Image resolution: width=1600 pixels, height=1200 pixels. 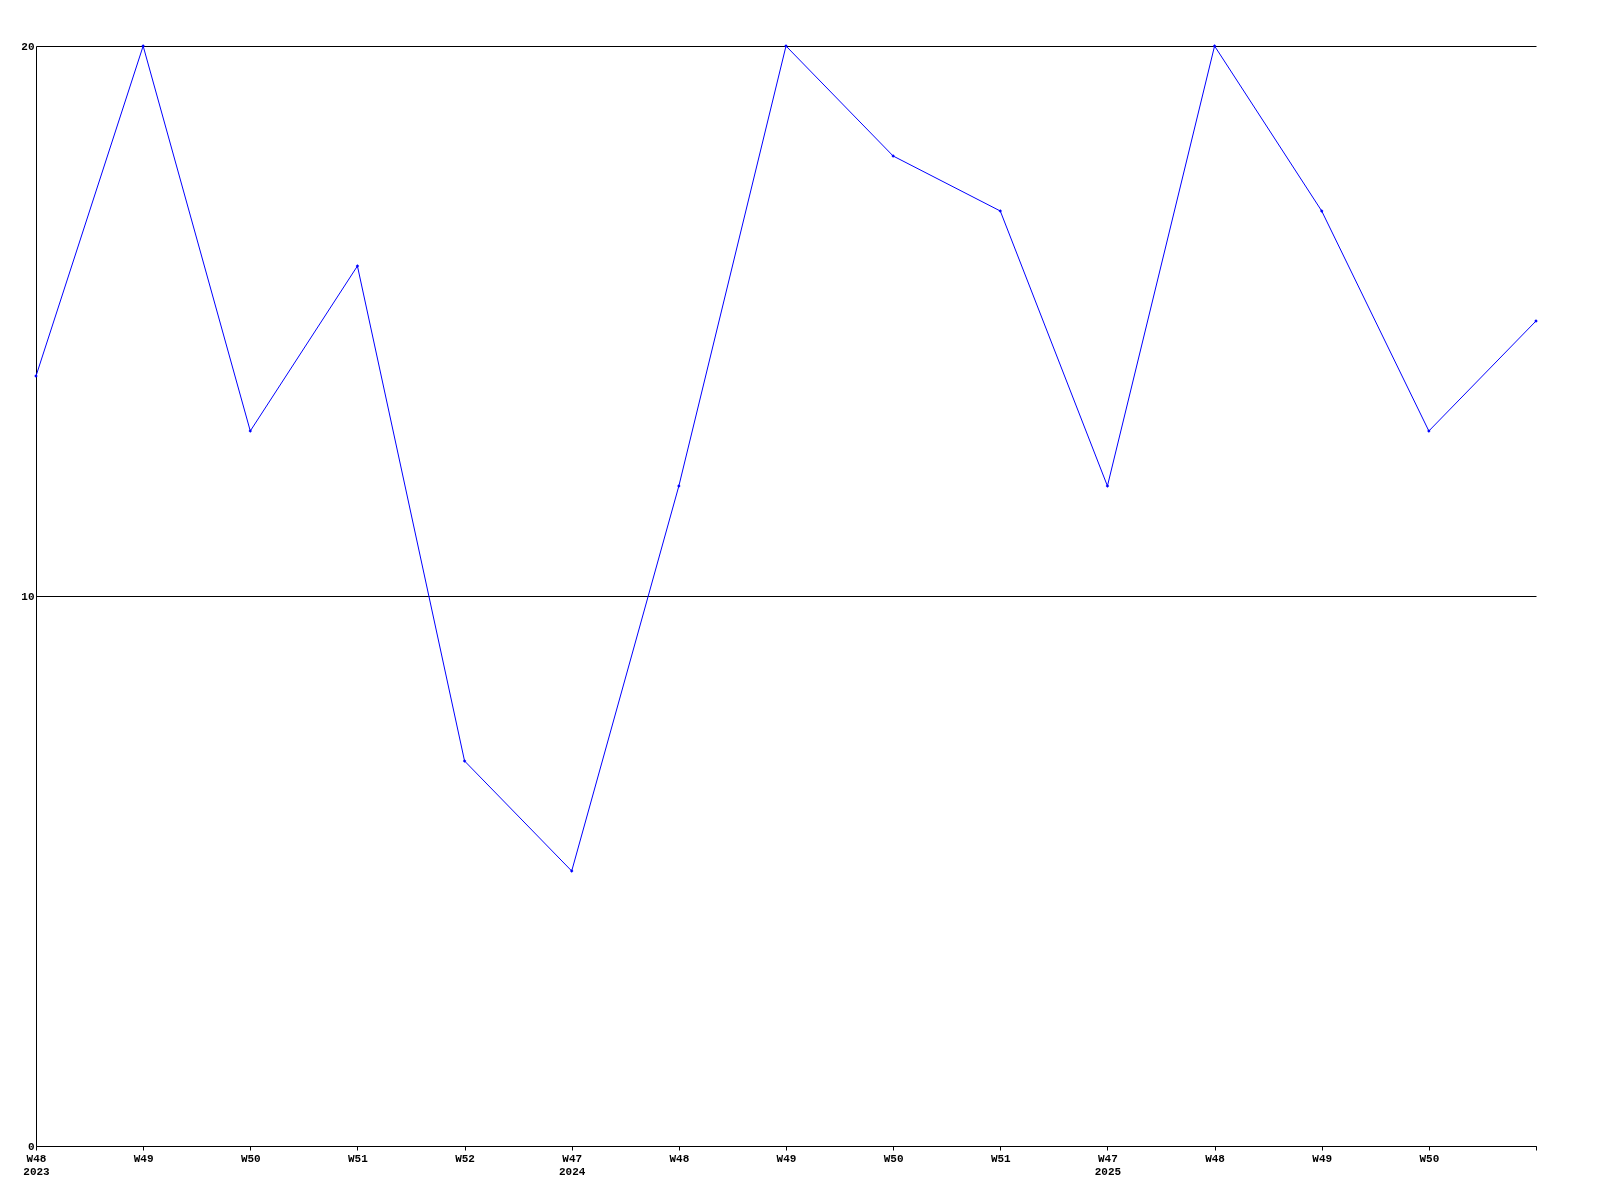 I want to click on x-tick-label: W48 2023, so click(x=37, y=1165).